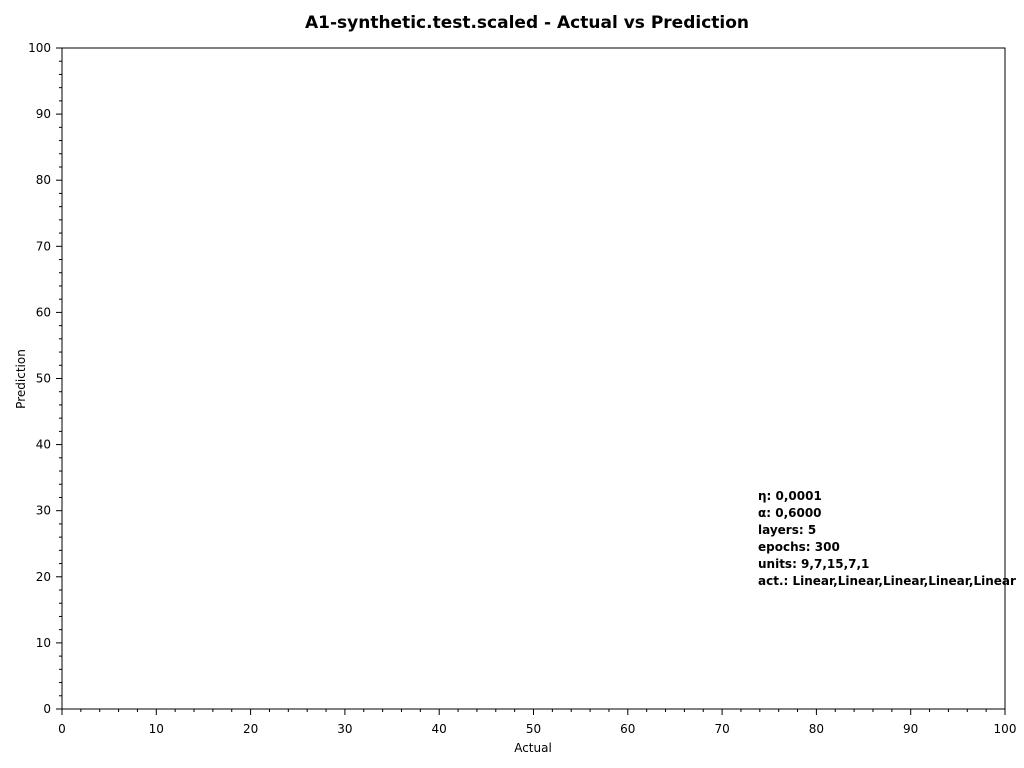 The width and height of the screenshot is (1024, 768). Describe the element at coordinates (721, 729) in the screenshot. I see `x-tick-label: 70` at that location.